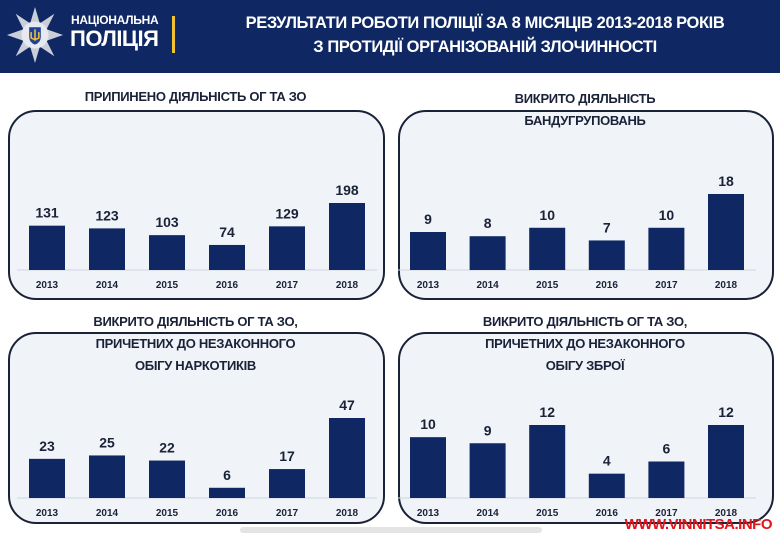 The image size is (780, 541). What do you see at coordinates (47, 446) in the screenshot?
I see `data-label: 23` at bounding box center [47, 446].